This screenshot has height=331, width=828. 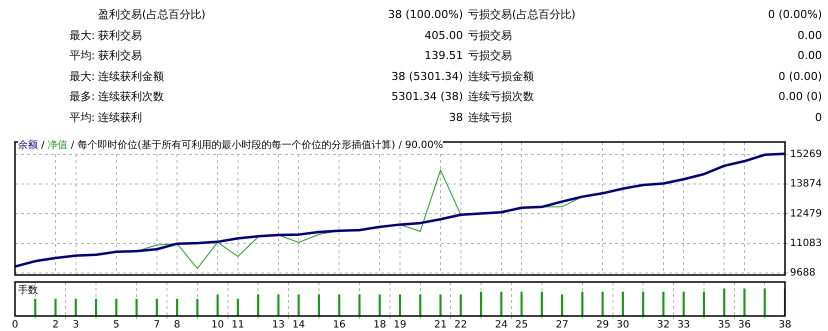 I want to click on text: 38, so click(x=456, y=117).